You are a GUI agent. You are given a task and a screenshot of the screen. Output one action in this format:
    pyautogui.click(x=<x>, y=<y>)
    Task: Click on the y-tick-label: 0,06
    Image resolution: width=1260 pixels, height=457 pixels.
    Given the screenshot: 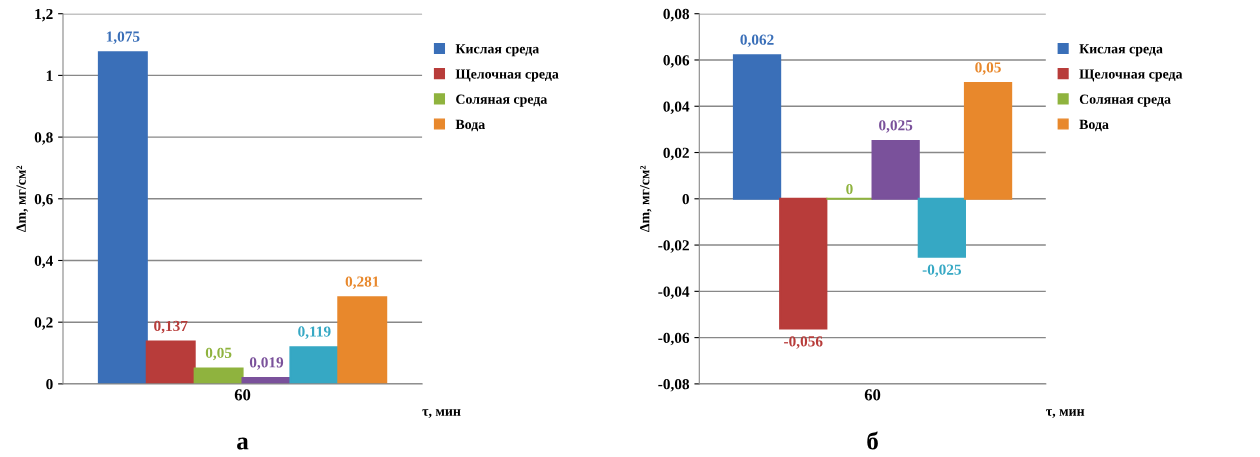 What is the action you would take?
    pyautogui.click(x=676, y=61)
    